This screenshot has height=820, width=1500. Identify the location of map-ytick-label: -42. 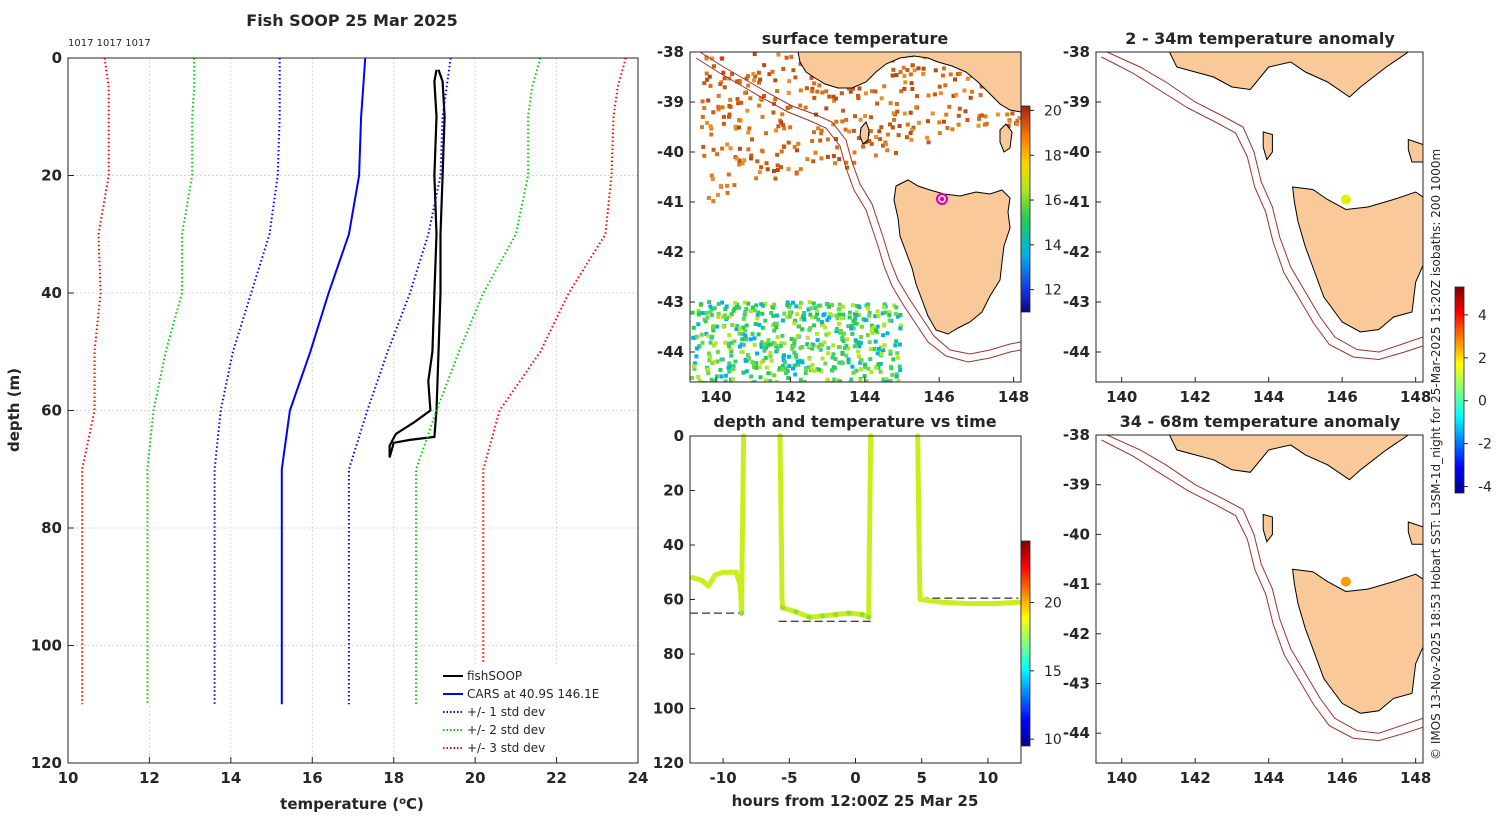
(1076, 634).